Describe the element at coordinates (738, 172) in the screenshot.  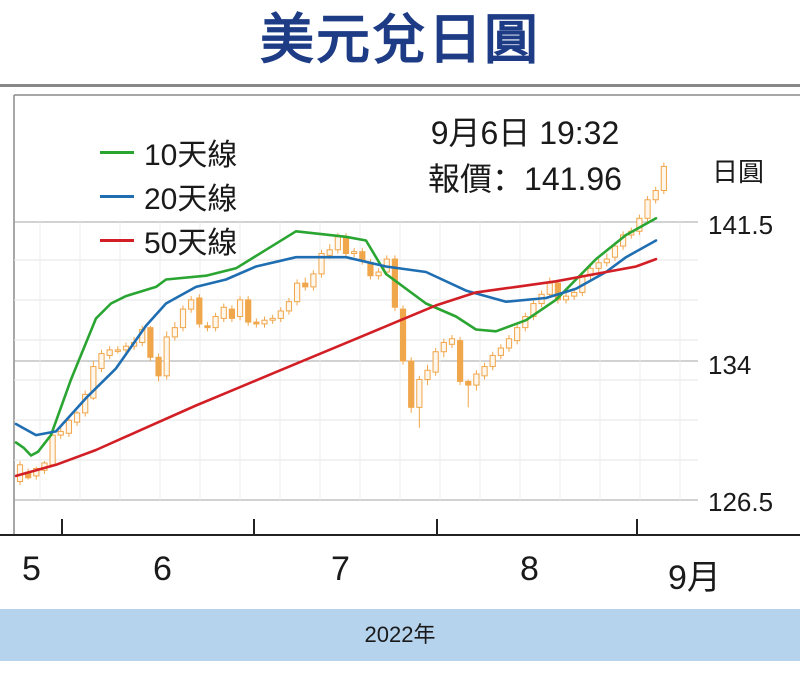
I see `y-axis-unit: 日圓` at that location.